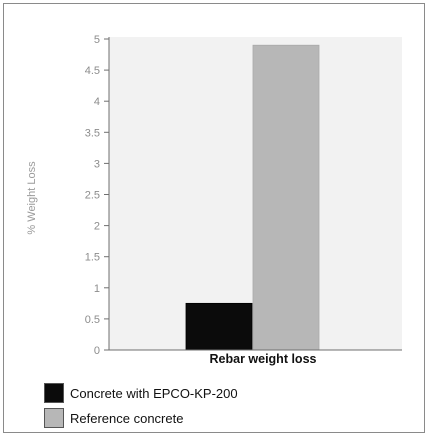 This screenshot has width=429, height=436. I want to click on legend-item-epco: Concrete with EPCO-KP-200, so click(141, 393).